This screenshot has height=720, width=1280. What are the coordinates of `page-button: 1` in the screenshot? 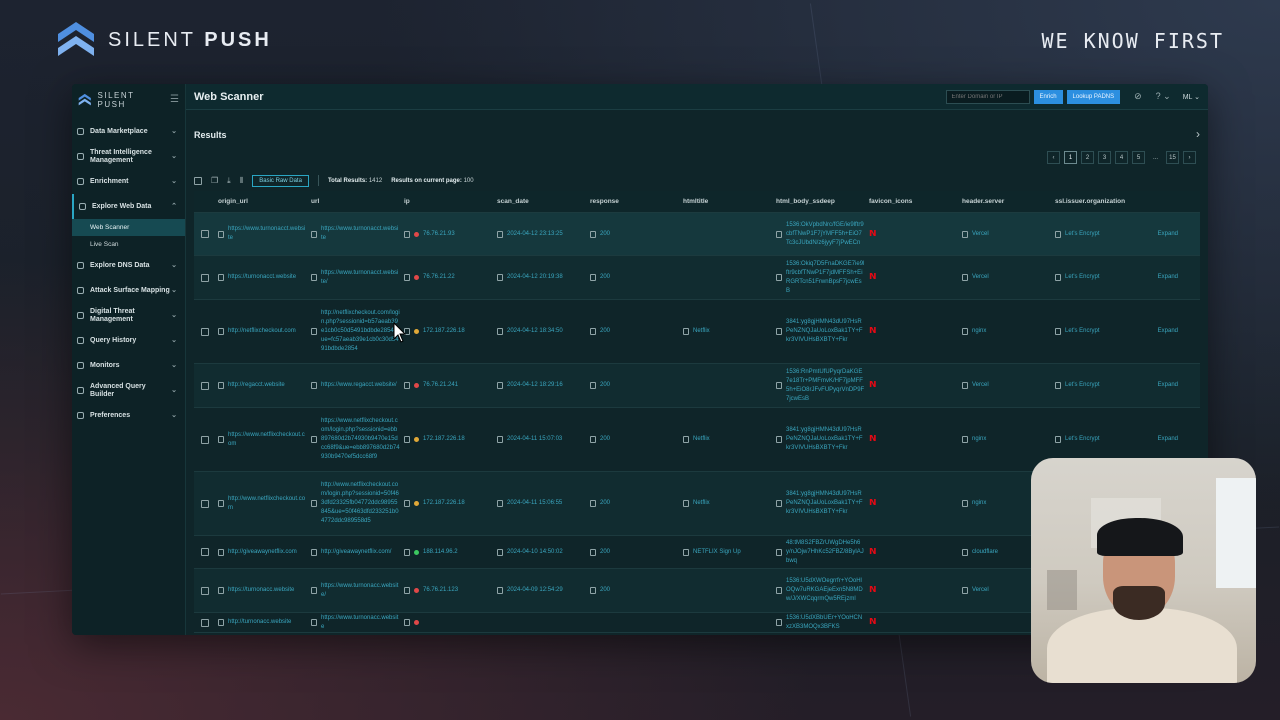 It's located at (1070, 157).